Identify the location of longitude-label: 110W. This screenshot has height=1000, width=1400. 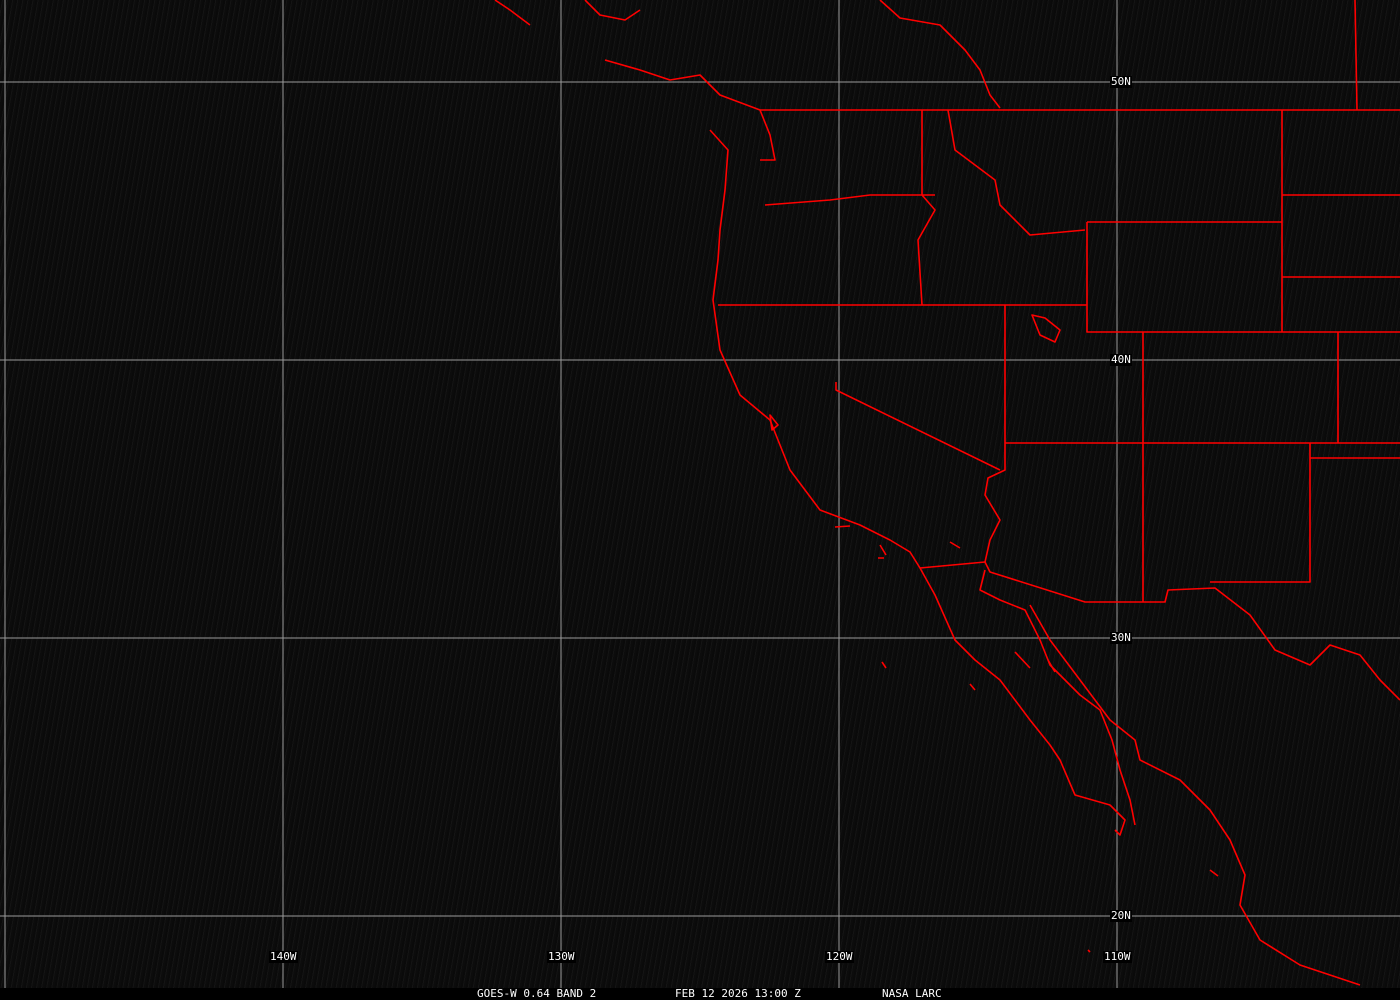
(1117, 956).